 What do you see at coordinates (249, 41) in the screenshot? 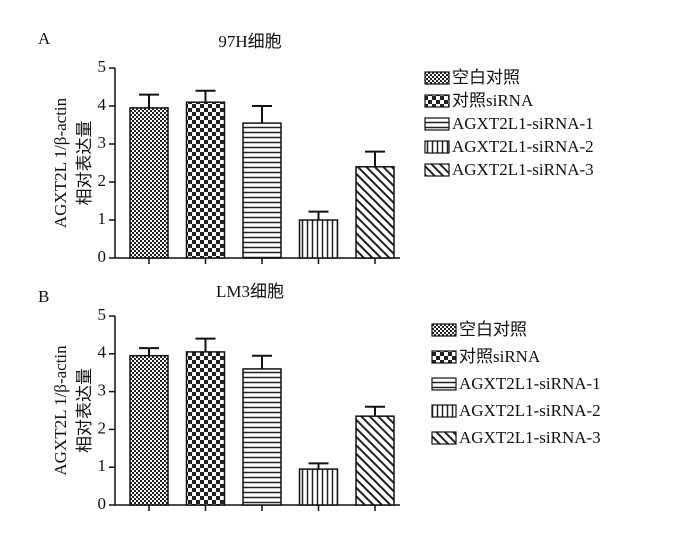
I see `chart-title: 97H细胞` at bounding box center [249, 41].